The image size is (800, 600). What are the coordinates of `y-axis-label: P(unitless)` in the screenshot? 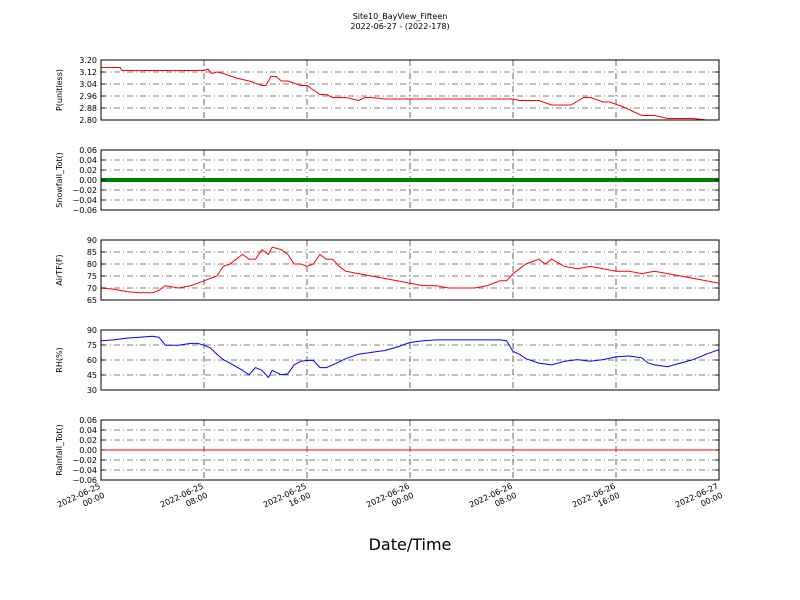 It's located at (59, 90).